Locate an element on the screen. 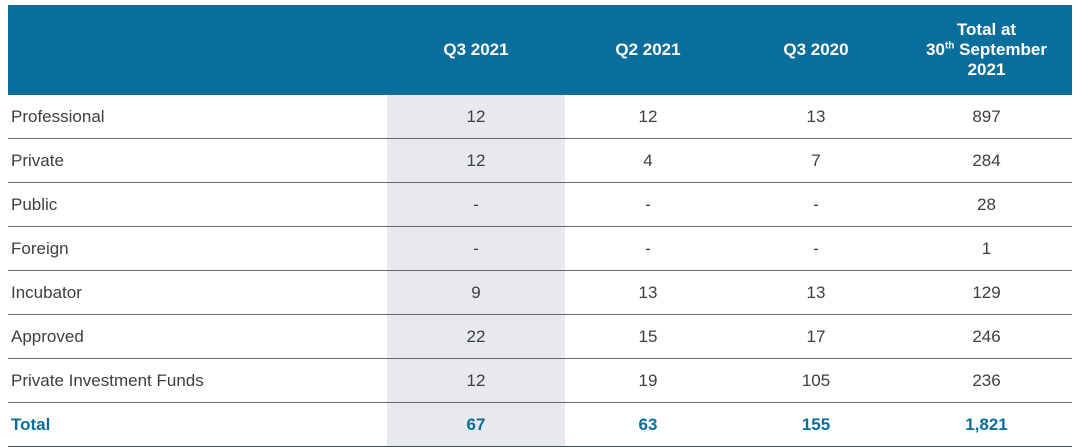  cell-q2-2021: 12 is located at coordinates (648, 117).